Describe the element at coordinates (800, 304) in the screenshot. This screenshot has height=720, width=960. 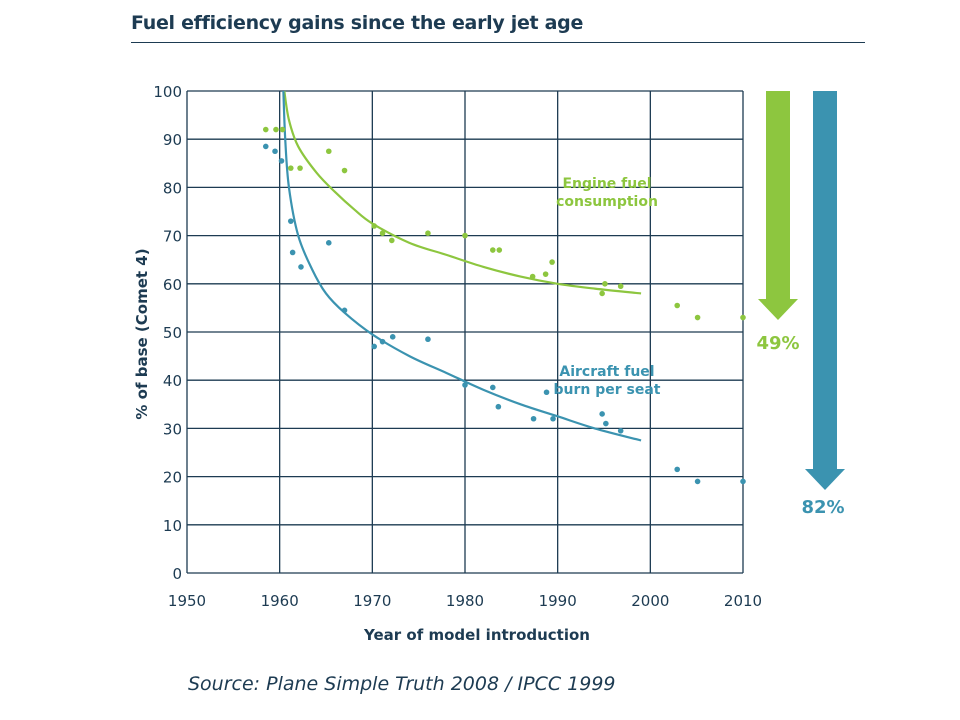
I see `reduction-arrows: 49% 82%` at that location.